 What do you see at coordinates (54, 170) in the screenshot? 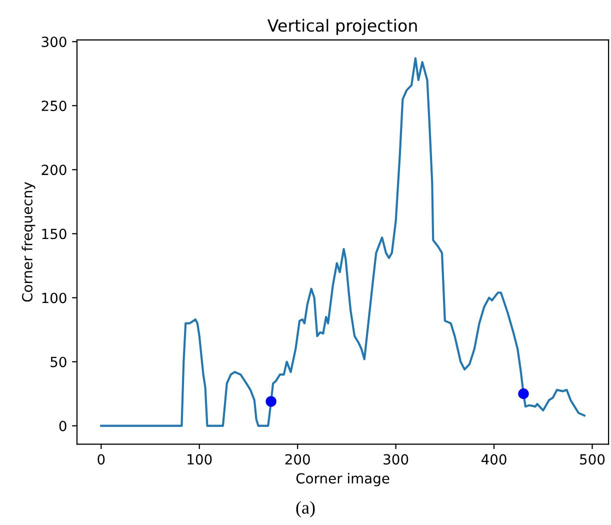
I see `y-tick-label: 200` at bounding box center [54, 170].